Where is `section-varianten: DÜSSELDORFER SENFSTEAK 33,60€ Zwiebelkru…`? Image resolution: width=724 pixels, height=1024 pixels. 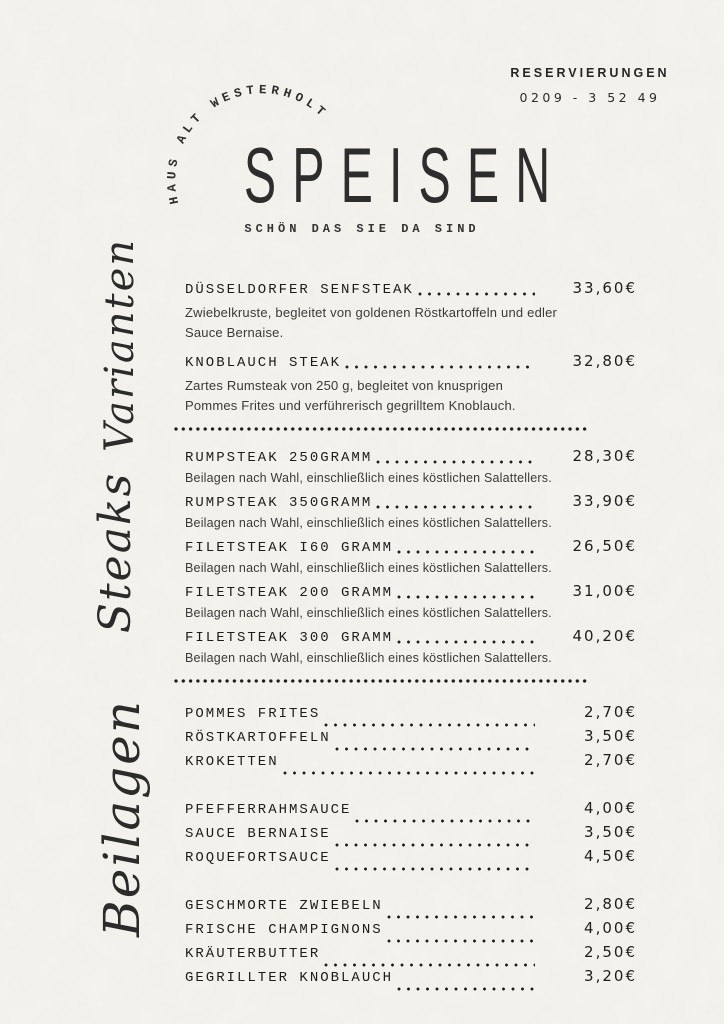
section-varianten: DÜSSELDORFER SENFSTEAK 33,60€ Zwiebelkru… is located at coordinates (411, 348).